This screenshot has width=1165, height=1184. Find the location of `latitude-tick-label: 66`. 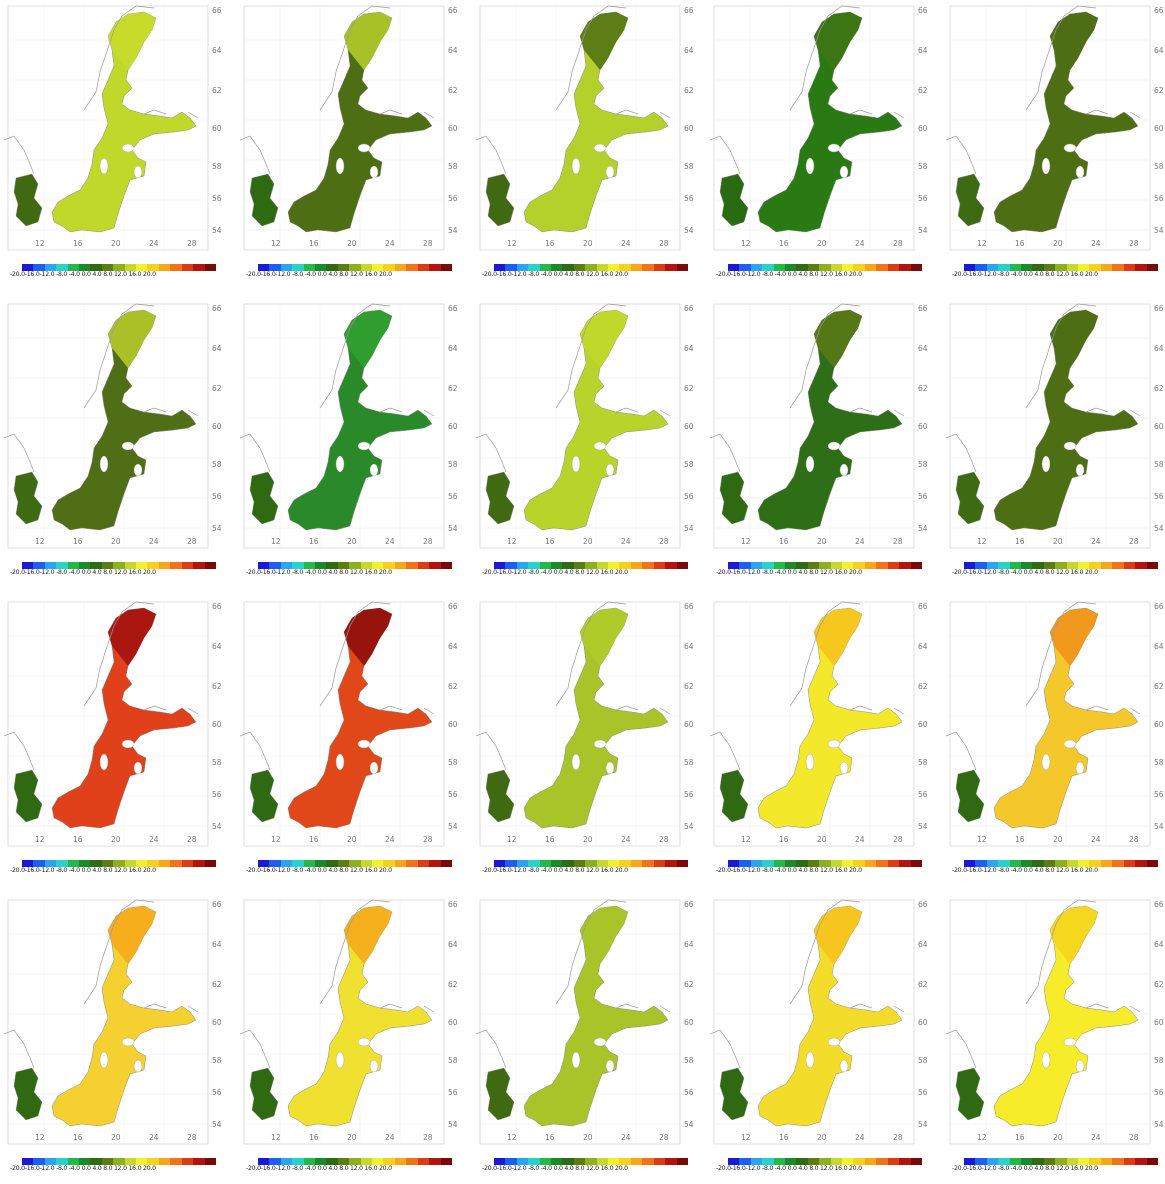

latitude-tick-label: 66 is located at coordinates (453, 308).